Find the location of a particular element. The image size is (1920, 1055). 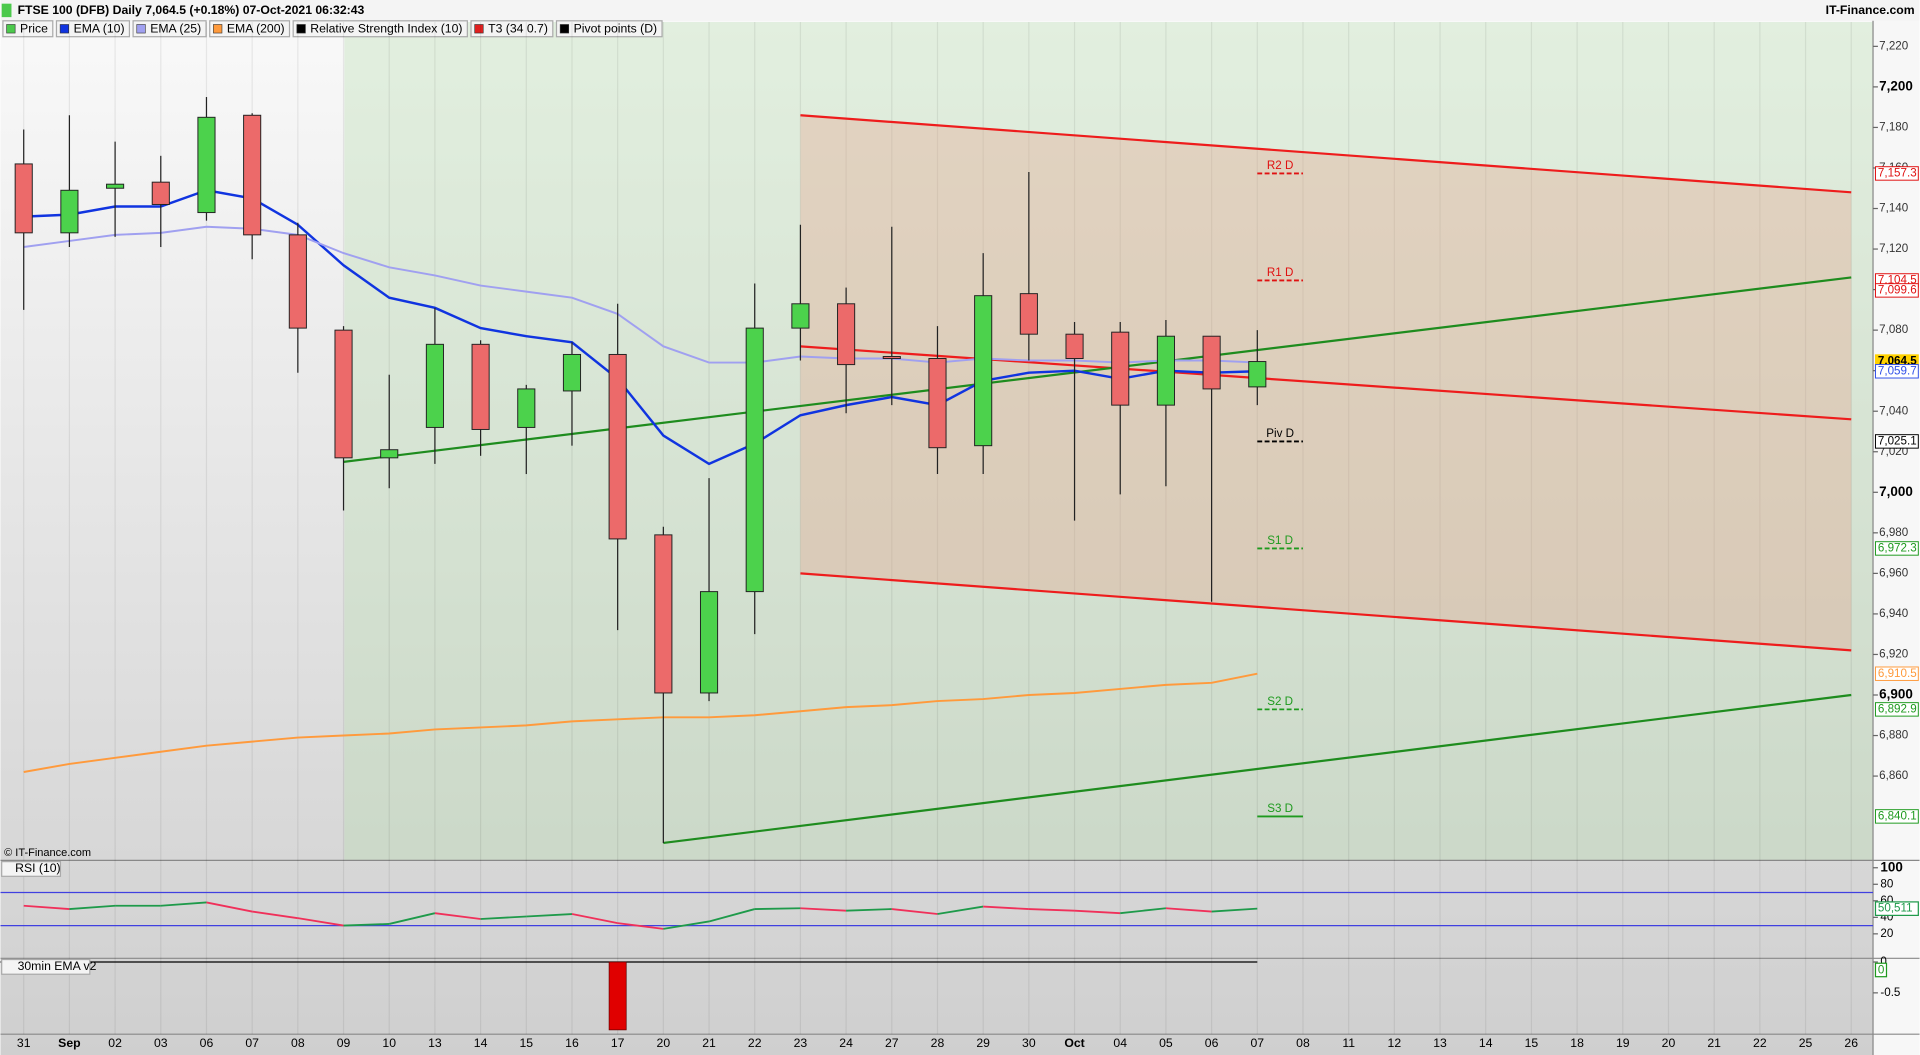

y-tick-label: 7,220 is located at coordinates (1893, 45).